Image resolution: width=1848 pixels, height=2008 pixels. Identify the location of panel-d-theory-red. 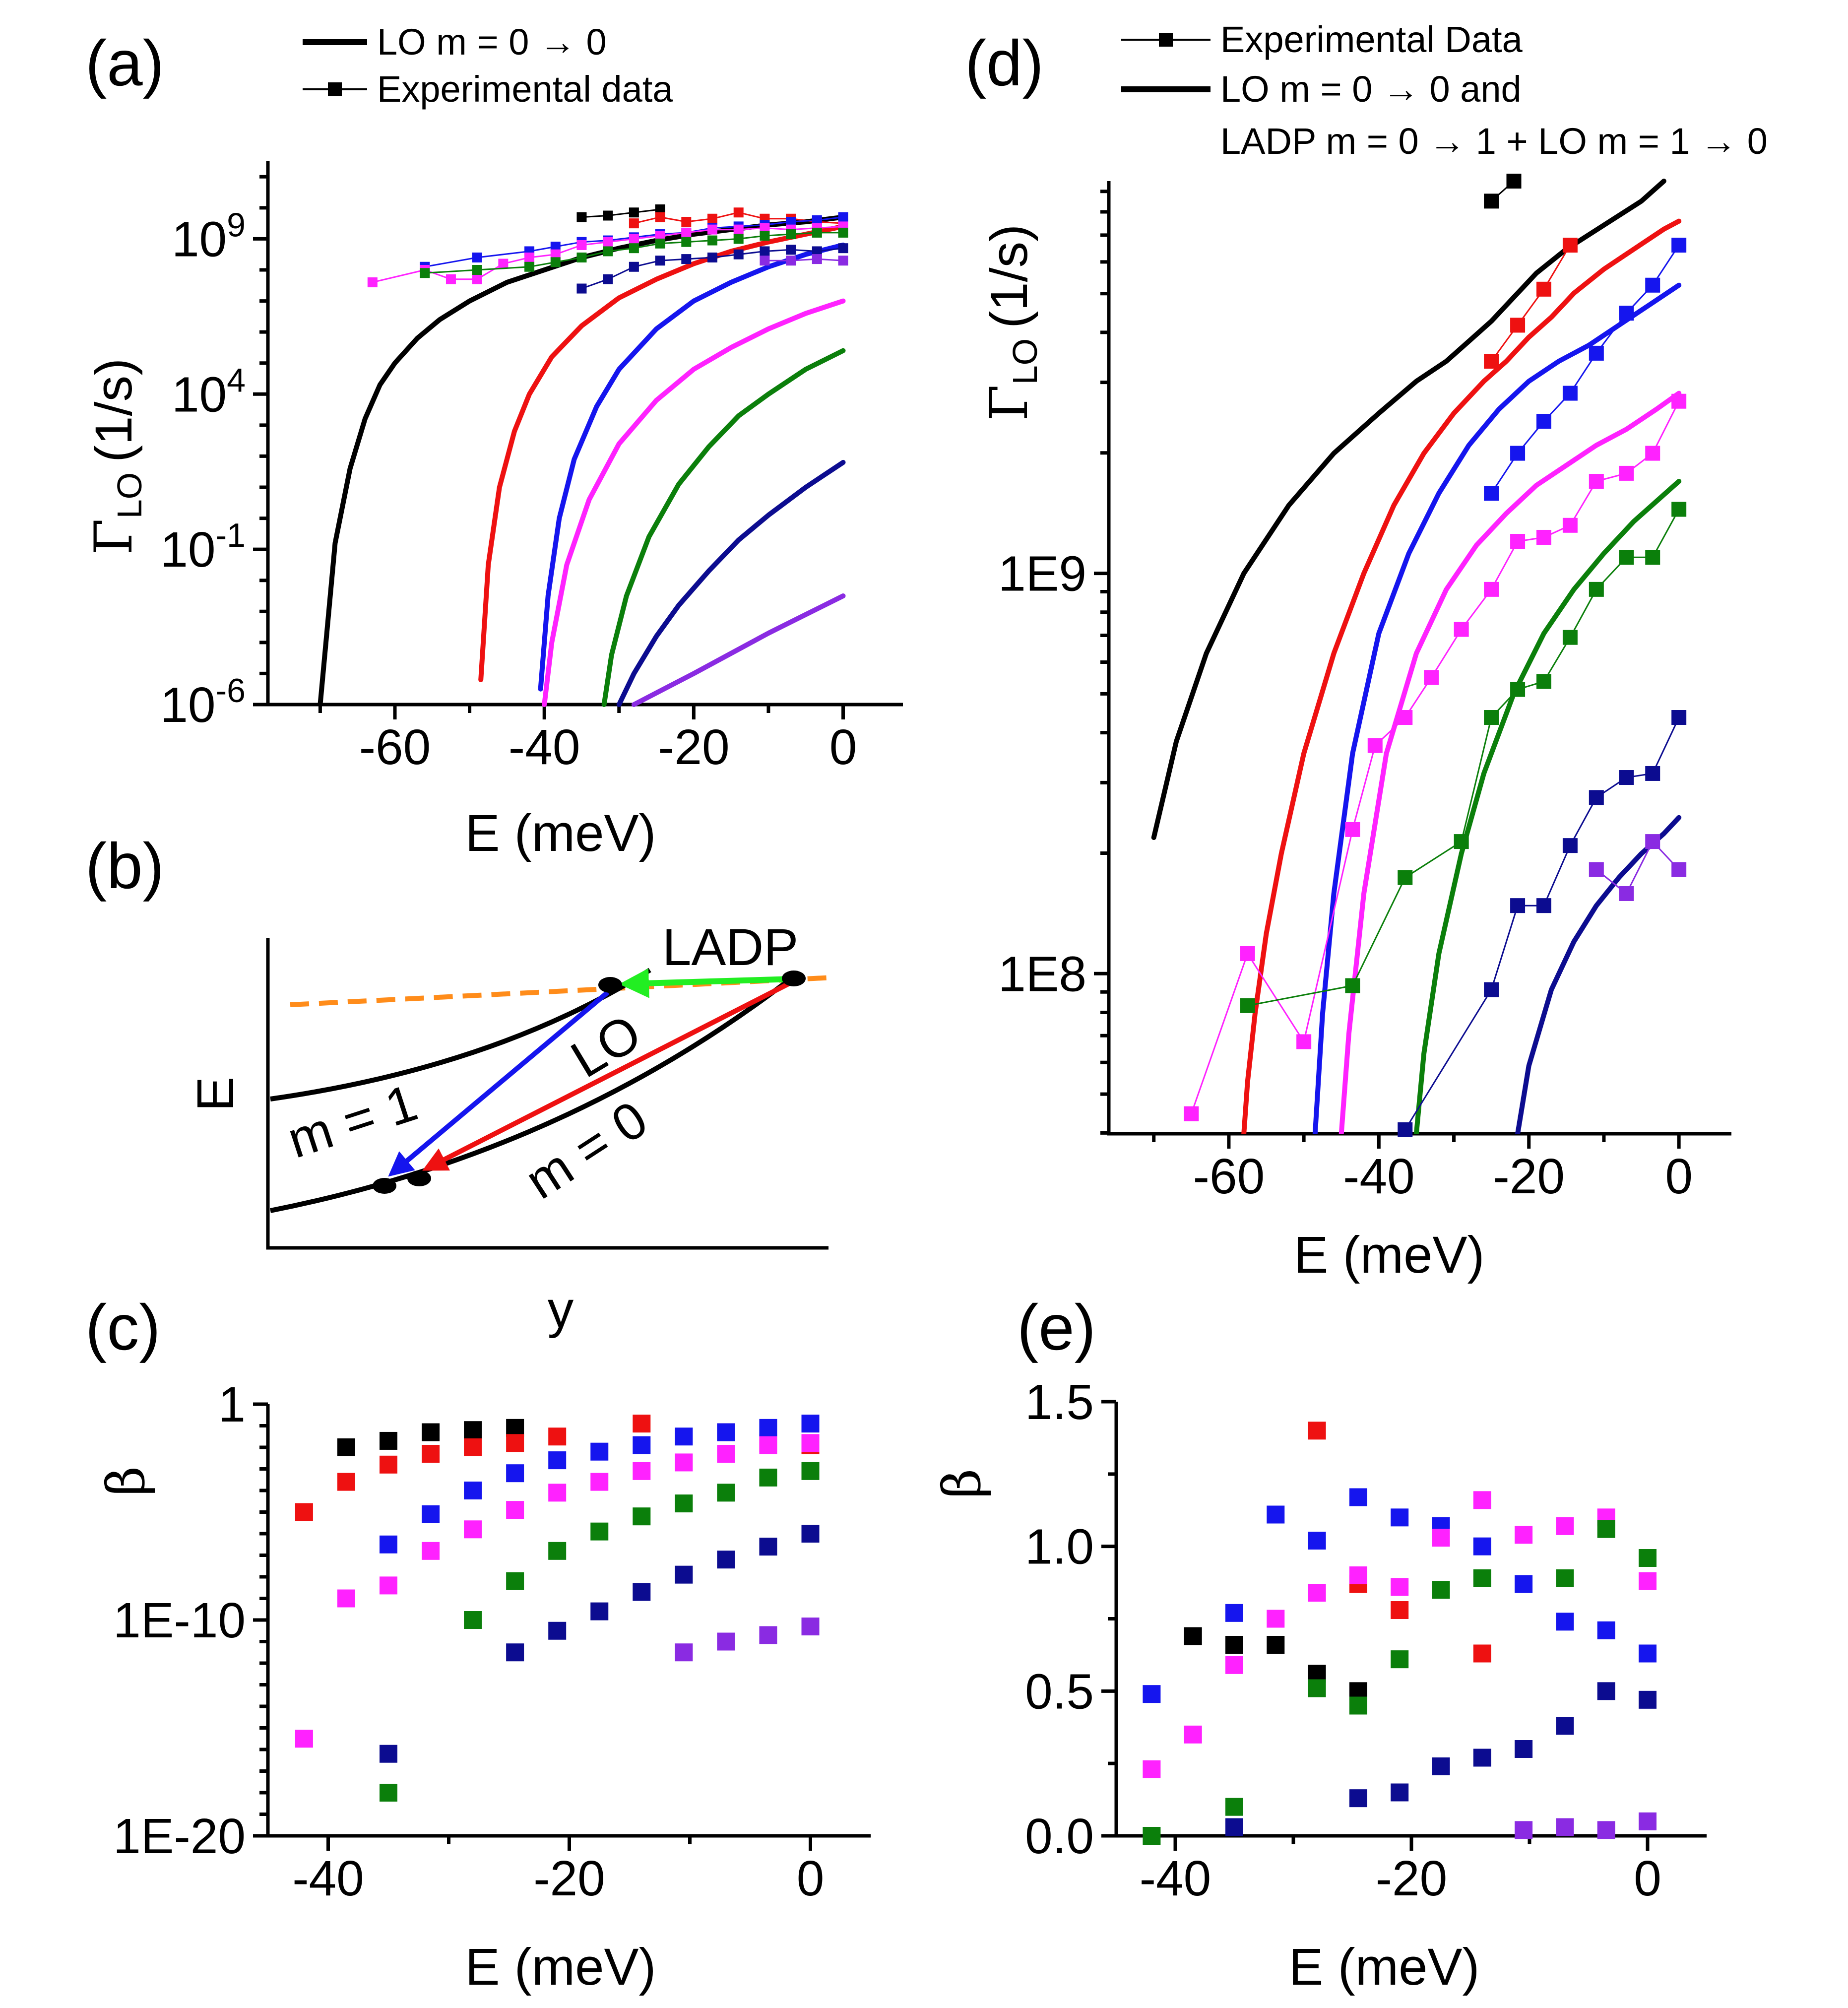
(1462, 676).